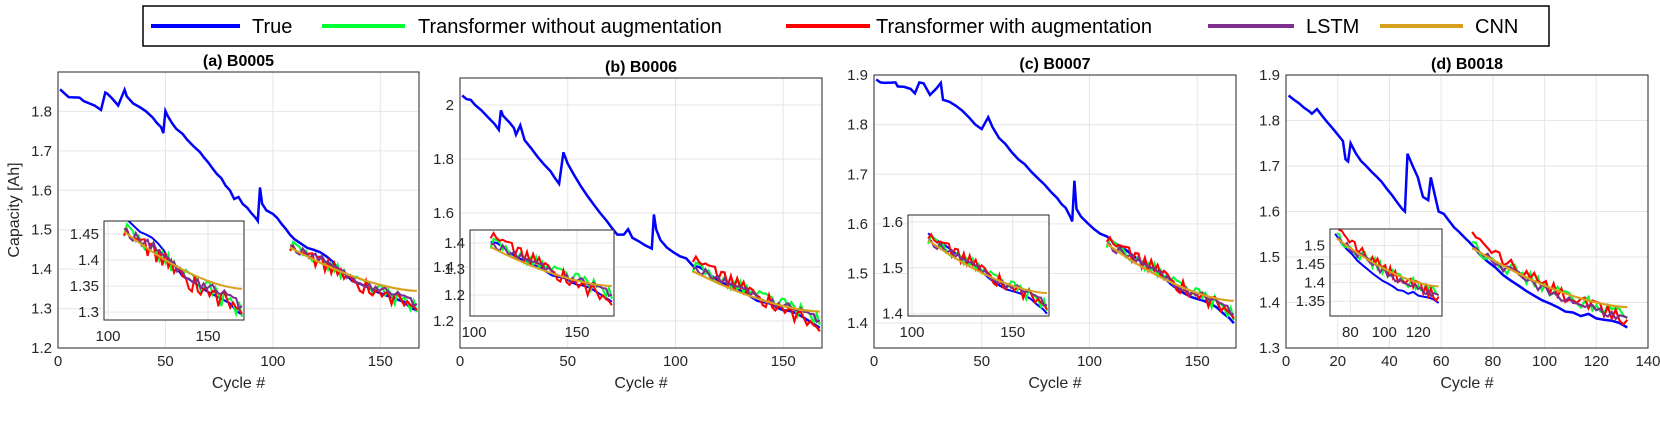 The image size is (1660, 428). I want to click on inset-y-tick-label: 1.2, so click(454, 295).